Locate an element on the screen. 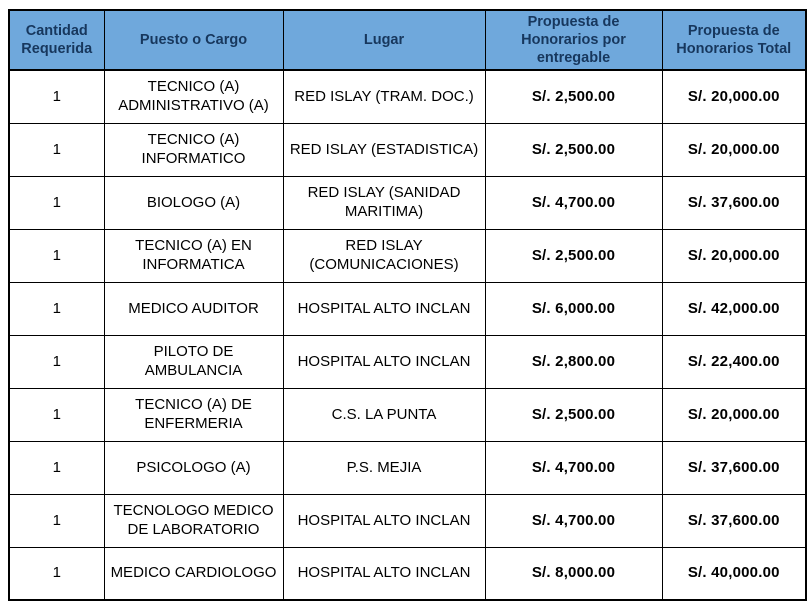 This screenshot has width=812, height=601. honorario-total-cell: S/. 42,000.00 is located at coordinates (734, 308).